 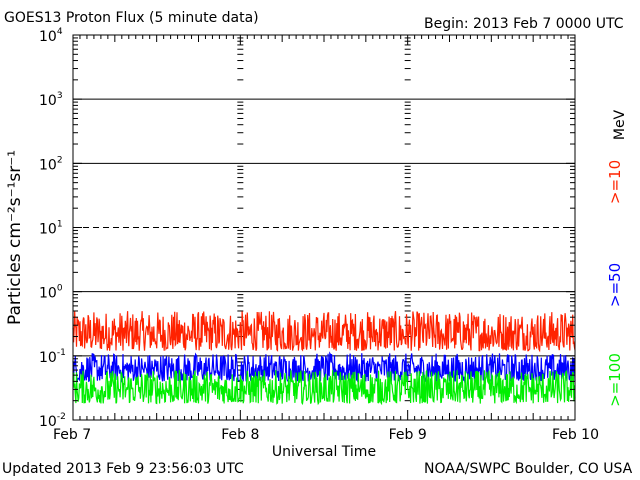 What do you see at coordinates (51, 100) in the screenshot?
I see `y-tick-label: 10³` at bounding box center [51, 100].